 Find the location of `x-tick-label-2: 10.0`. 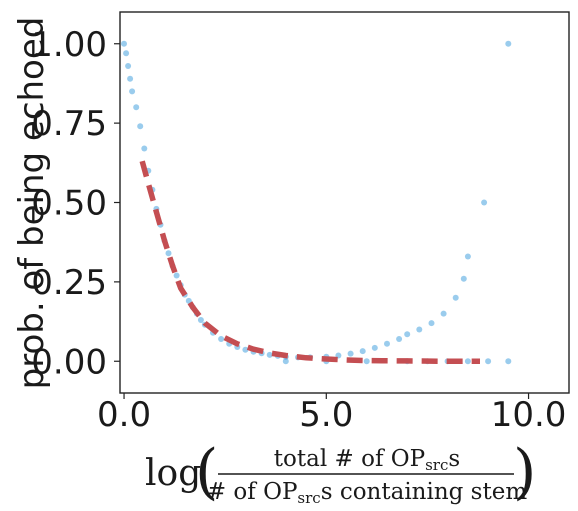

x-tick-label-2: 10.0 is located at coordinates (529, 415).